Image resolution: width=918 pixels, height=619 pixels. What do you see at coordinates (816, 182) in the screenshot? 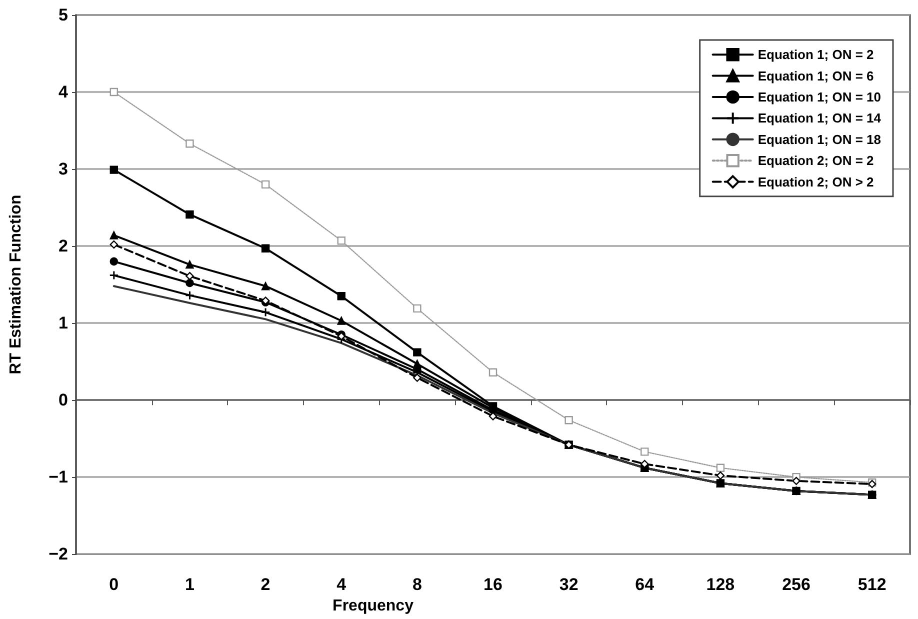
I see `legend-label: Equation 2; ON > 2` at bounding box center [816, 182].